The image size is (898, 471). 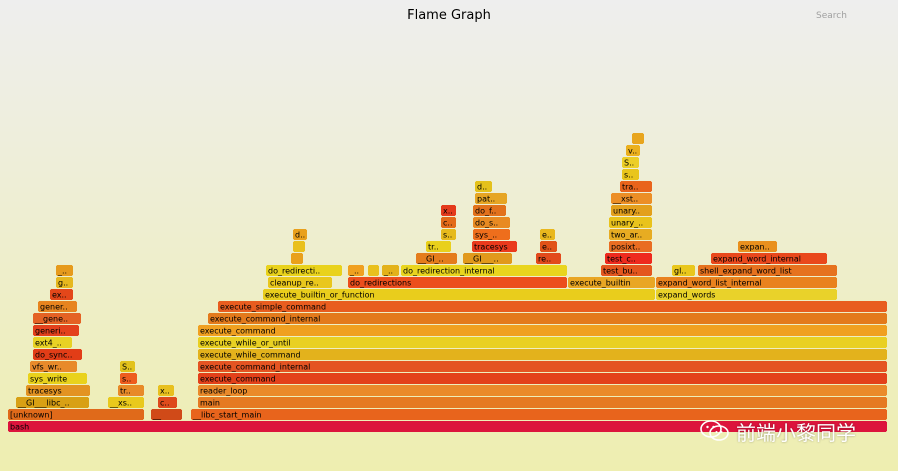 I want to click on frame-unary-: unary_.., so click(x=630, y=222).